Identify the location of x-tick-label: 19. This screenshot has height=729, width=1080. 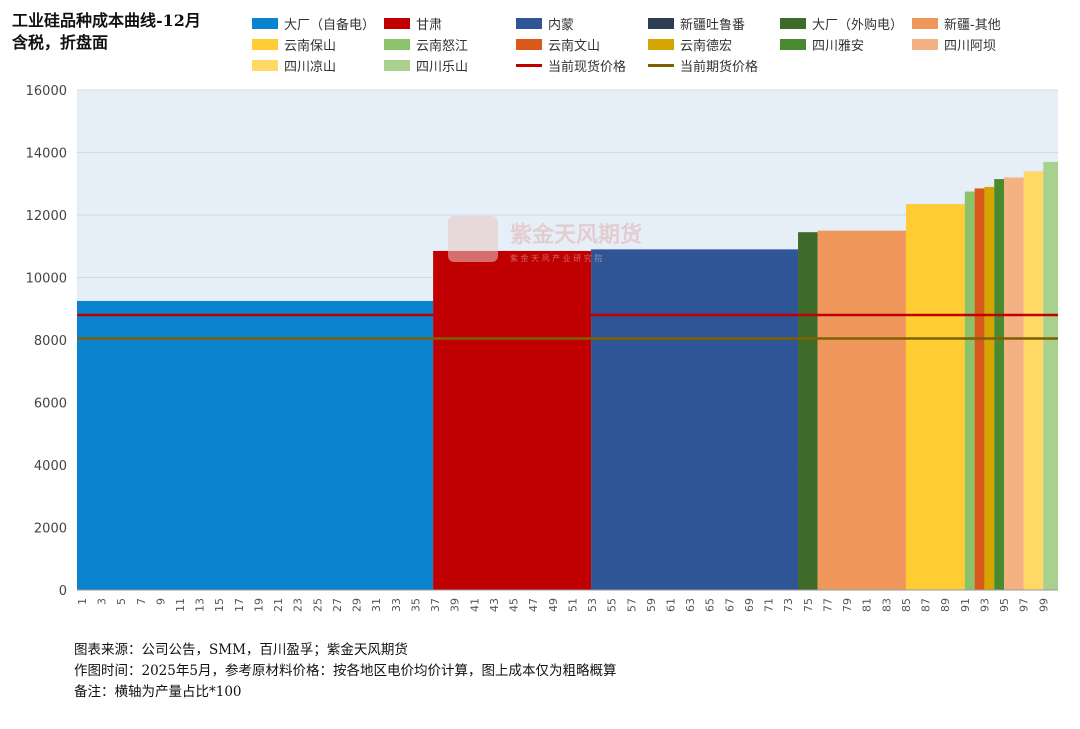
(258, 605).